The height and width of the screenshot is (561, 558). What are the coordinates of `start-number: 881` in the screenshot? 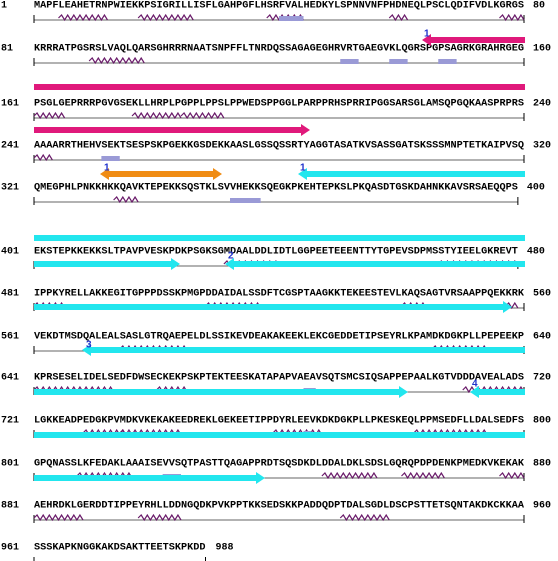 It's located at (10, 506).